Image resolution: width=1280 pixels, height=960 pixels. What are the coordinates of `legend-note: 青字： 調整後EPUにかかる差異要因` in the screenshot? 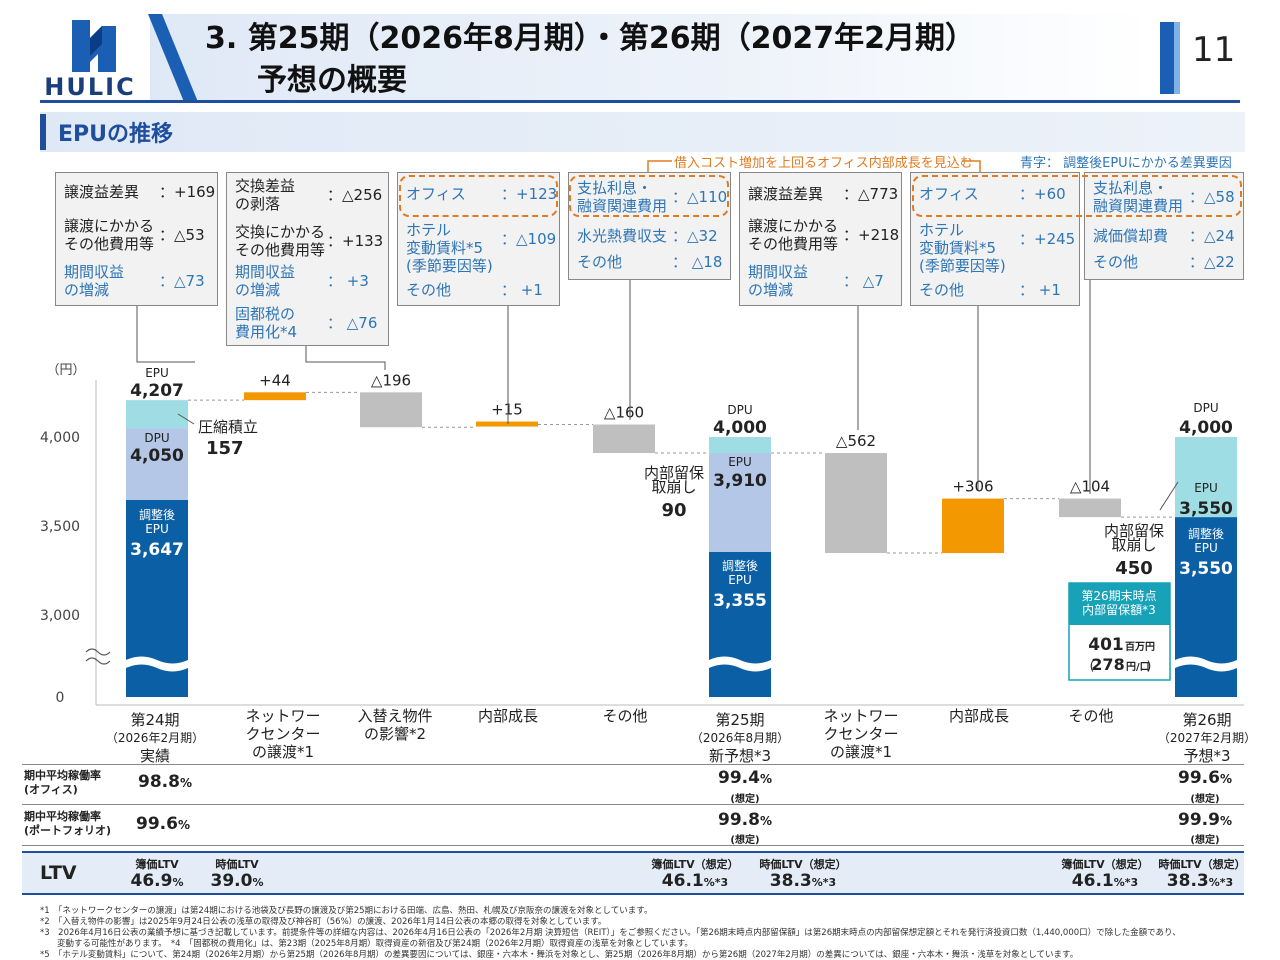 It's located at (1126, 163).